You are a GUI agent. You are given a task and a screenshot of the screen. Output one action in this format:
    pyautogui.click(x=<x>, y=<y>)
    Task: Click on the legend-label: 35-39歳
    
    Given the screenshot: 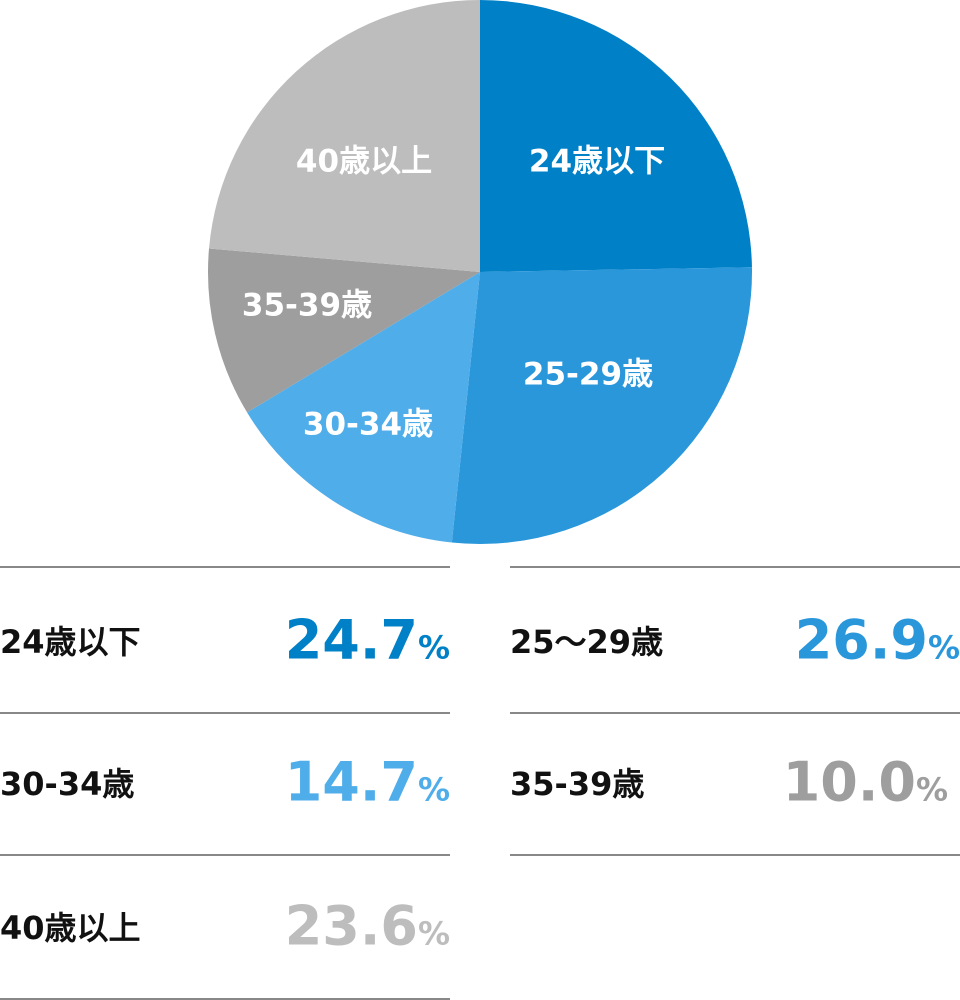 What is the action you would take?
    pyautogui.click(x=577, y=784)
    